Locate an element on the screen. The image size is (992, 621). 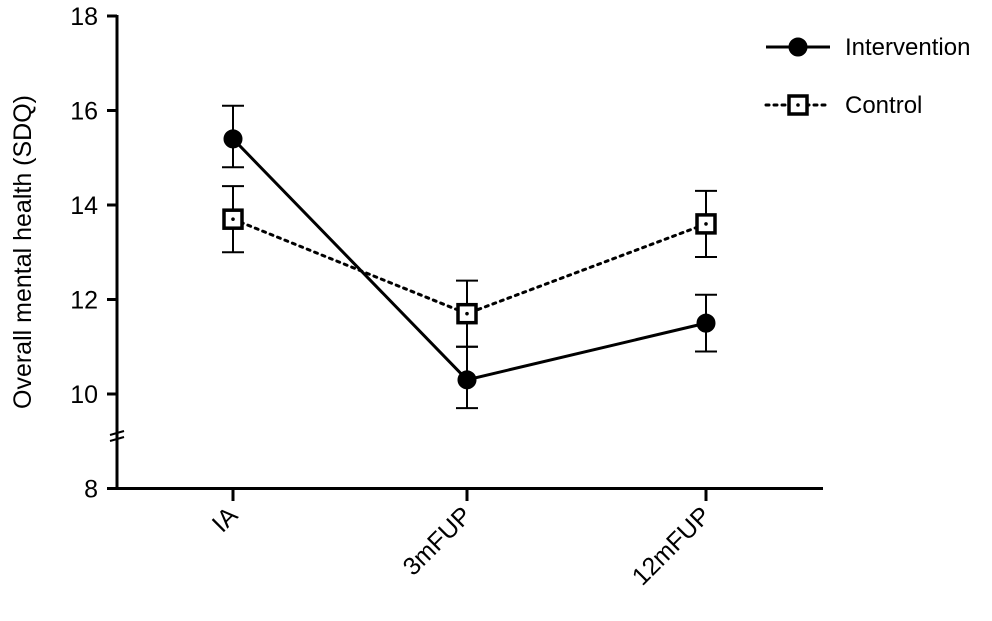
axis-break-mark is located at coordinates (117, 436).